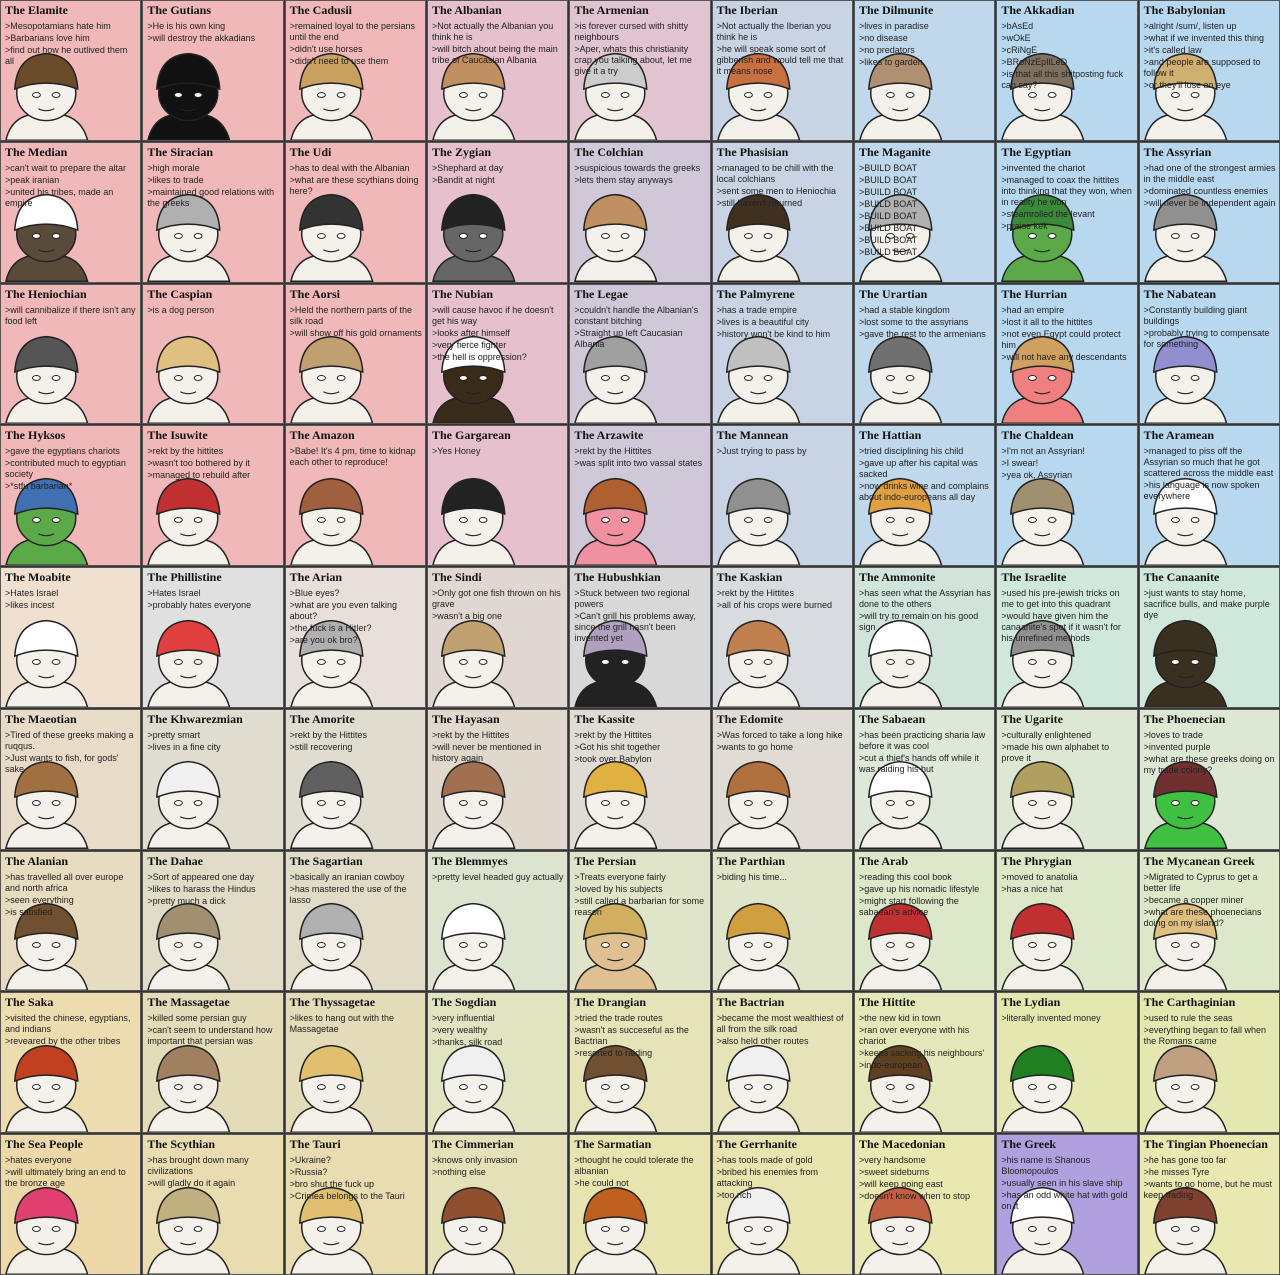  I want to click on greentext-line: >Yes Honey, so click(456, 451).